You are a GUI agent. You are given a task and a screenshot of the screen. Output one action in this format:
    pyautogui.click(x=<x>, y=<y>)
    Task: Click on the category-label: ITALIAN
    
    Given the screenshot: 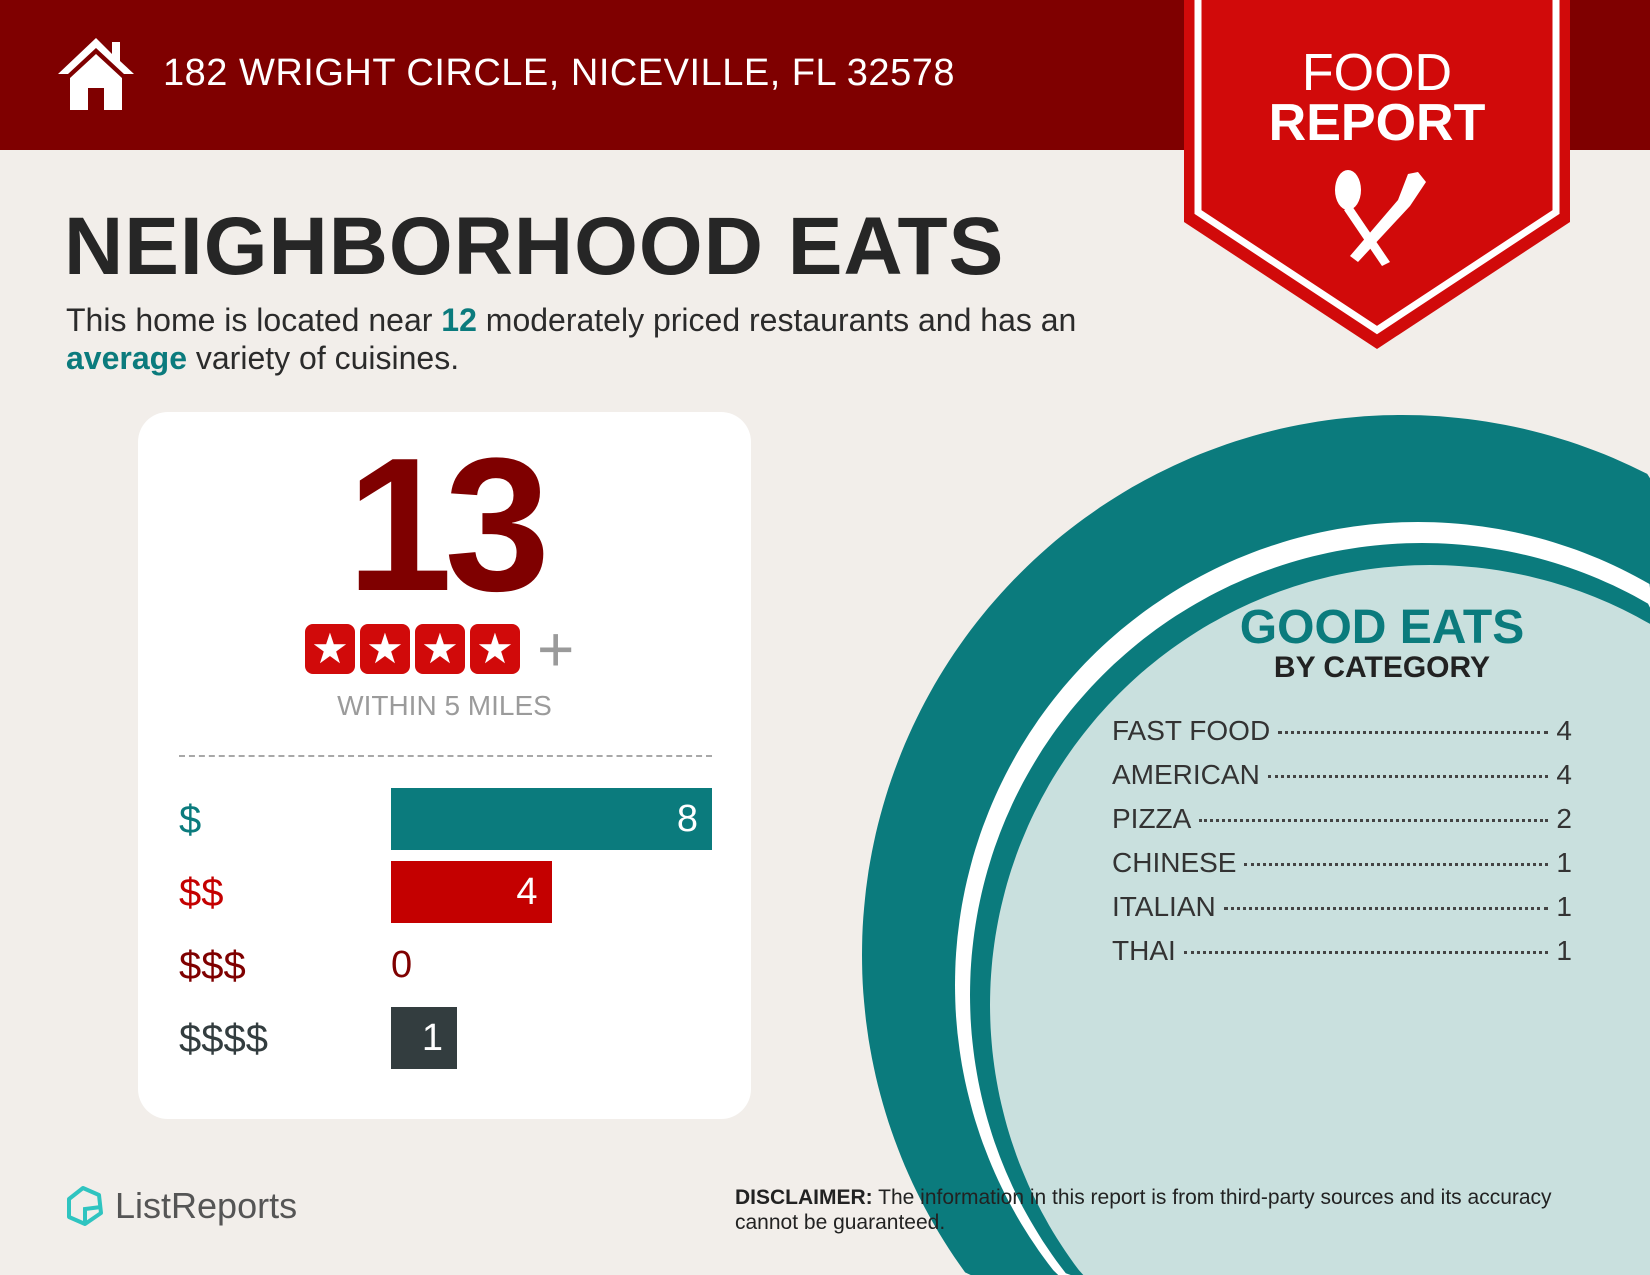 What is the action you would take?
    pyautogui.click(x=1164, y=906)
    